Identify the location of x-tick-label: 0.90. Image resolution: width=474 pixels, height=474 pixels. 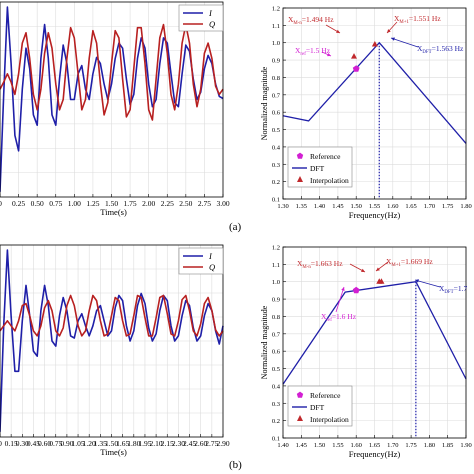
(66, 443).